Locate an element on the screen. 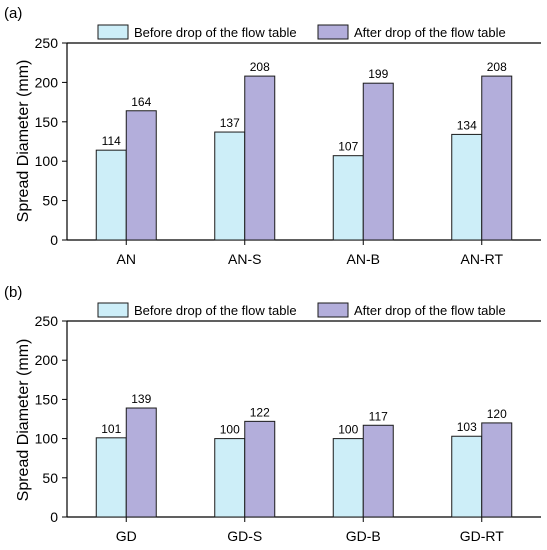 This screenshot has height=550, width=547. x-tick-label: GD-B is located at coordinates (363, 536).